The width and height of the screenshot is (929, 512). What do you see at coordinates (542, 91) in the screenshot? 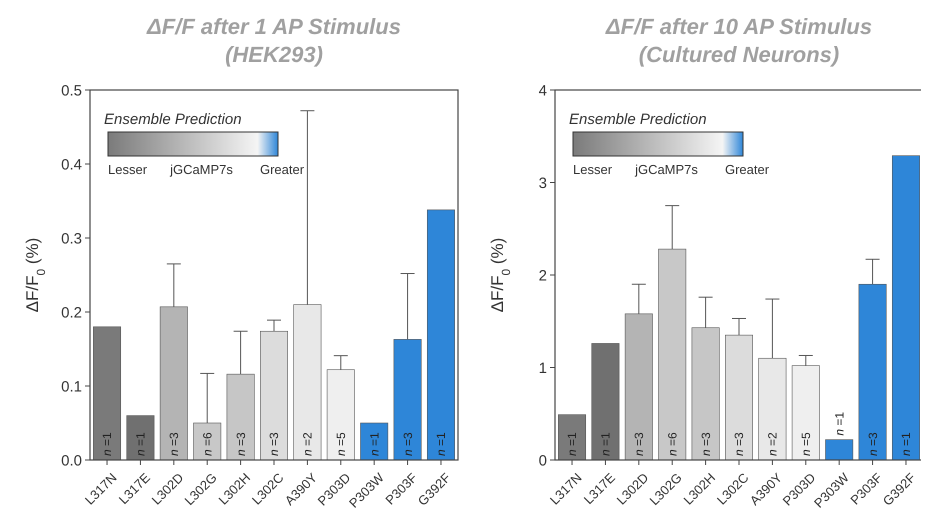
I see `y-tick-label: 4` at bounding box center [542, 91].